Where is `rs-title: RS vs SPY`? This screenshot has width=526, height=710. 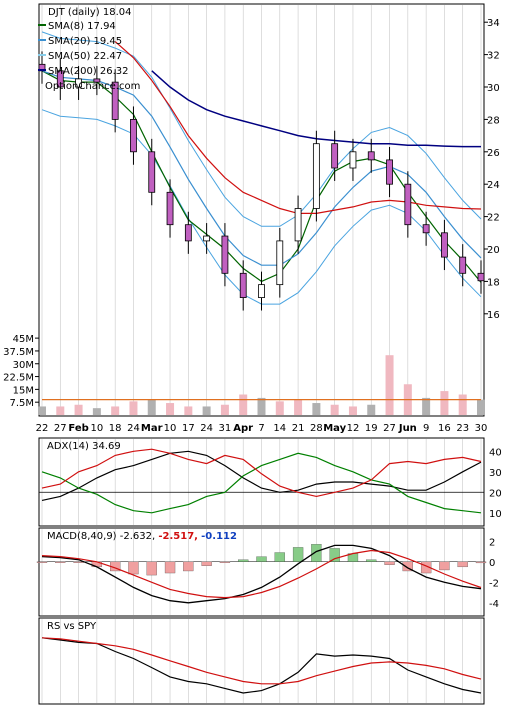 rs-title: RS vs SPY is located at coordinates (72, 626).